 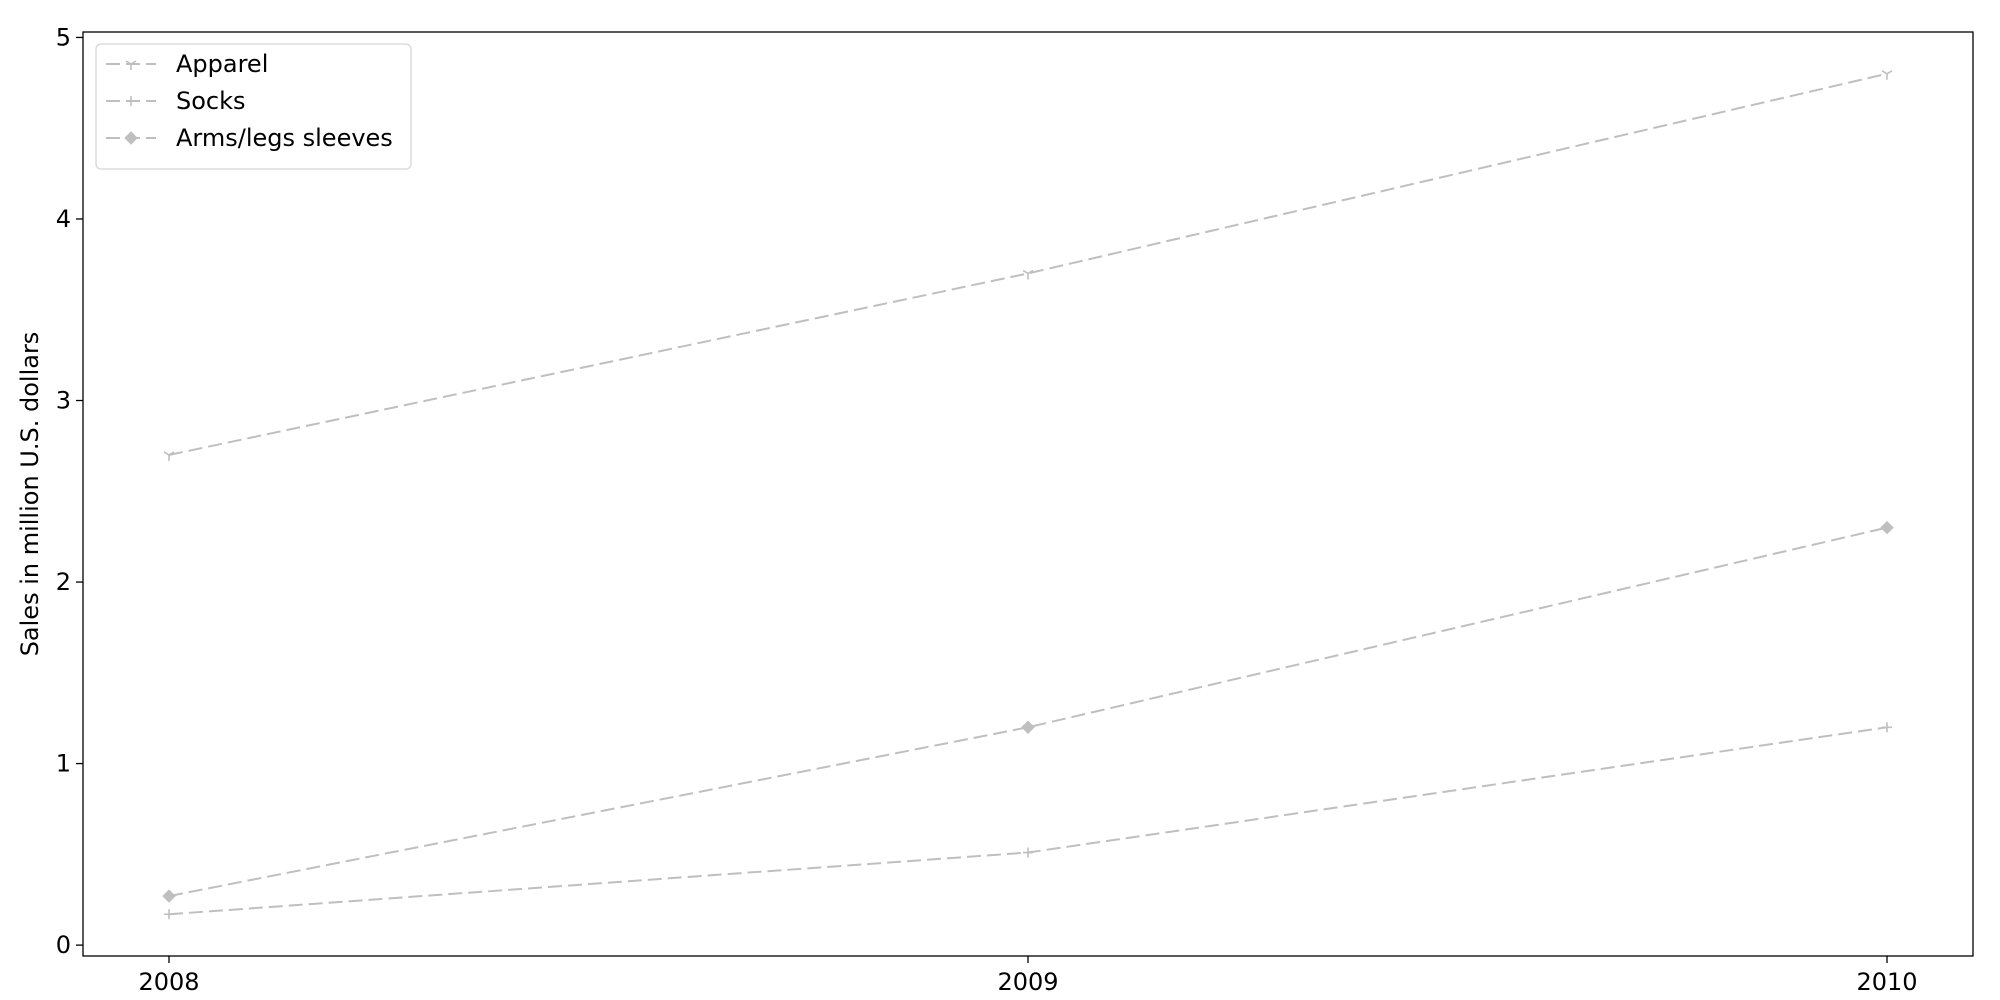 What do you see at coordinates (168, 982) in the screenshot?
I see `x-tick-label: 2008` at bounding box center [168, 982].